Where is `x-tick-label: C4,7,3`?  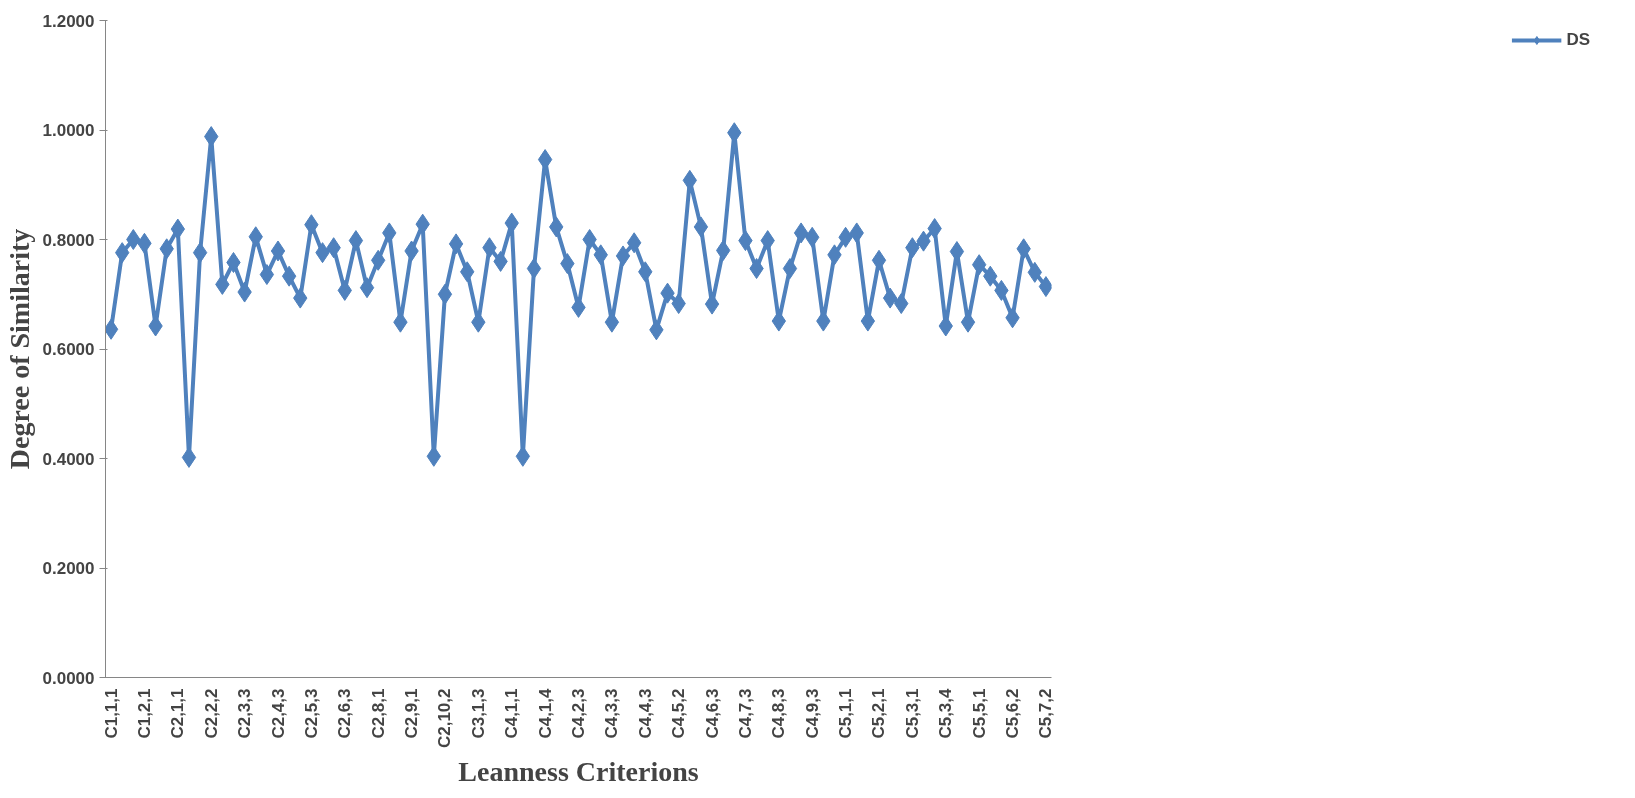 x-tick-label: C4,7,3 is located at coordinates (745, 713).